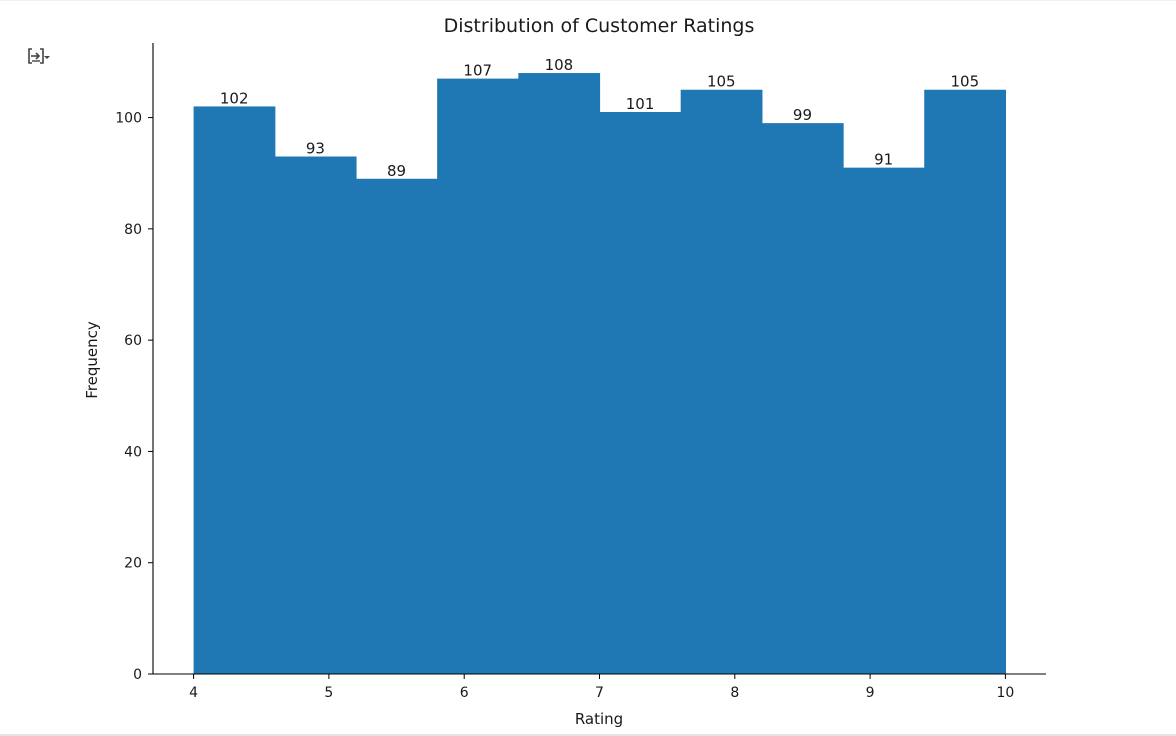 This screenshot has width=1176, height=736. What do you see at coordinates (802, 115) in the screenshot?
I see `bar-data-label: 99` at bounding box center [802, 115].